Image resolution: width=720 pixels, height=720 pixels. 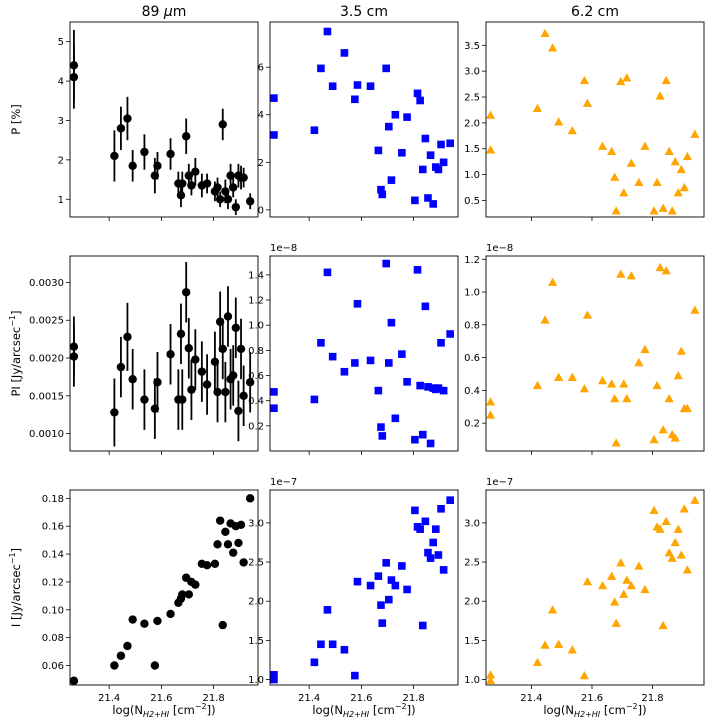 What do you see at coordinates (213, 698) in the screenshot?
I see `x-tick-label: 21.8` at bounding box center [213, 698].